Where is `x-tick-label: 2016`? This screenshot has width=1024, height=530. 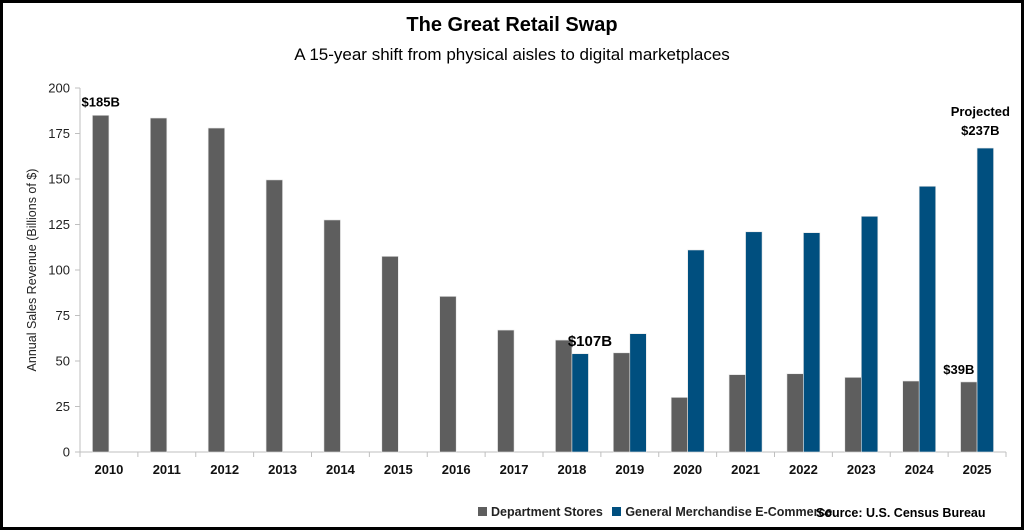 x-tick-label: 2016 is located at coordinates (456, 469).